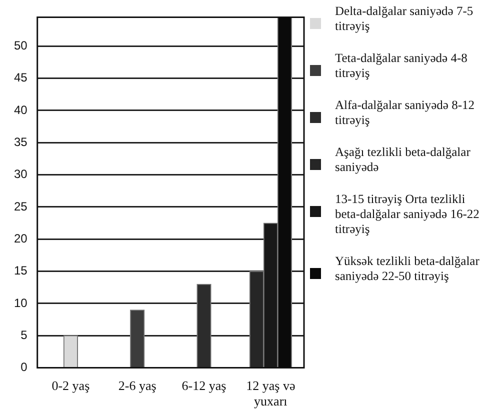  What do you see at coordinates (405, 113) in the screenshot?
I see `legend-label: Alfa-dalğalar saniyədə 8-12 titrəyiş` at bounding box center [405, 113].